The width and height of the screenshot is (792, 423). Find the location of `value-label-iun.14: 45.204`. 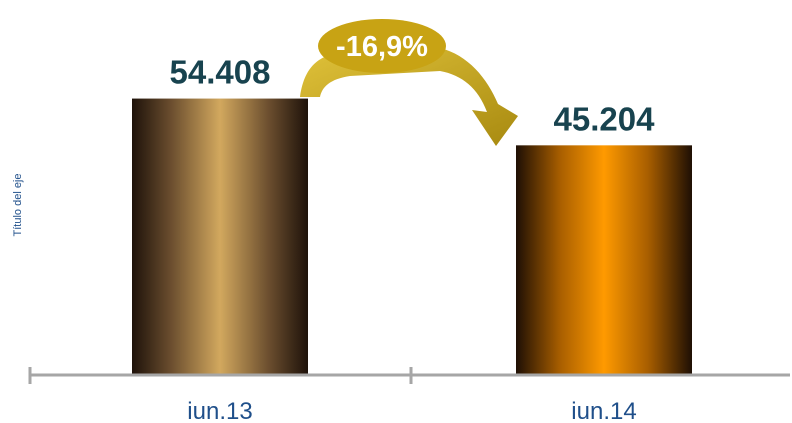

value-label-iun.14: 45.204 is located at coordinates (605, 118).